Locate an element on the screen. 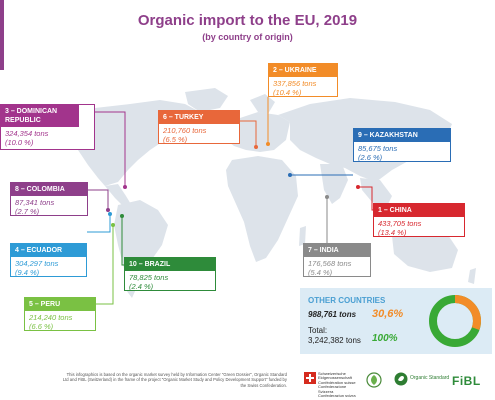 The image size is (495, 400). callout-label-turkey: 6 – TURKEY is located at coordinates (199, 117).